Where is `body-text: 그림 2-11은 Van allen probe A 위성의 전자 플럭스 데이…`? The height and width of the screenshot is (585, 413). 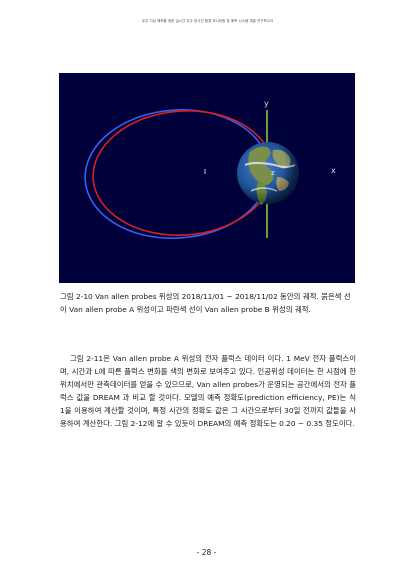 body-text: 그림 2-11은 Van allen probe A 위성의 전자 플럭스 데이… is located at coordinates (208, 391).